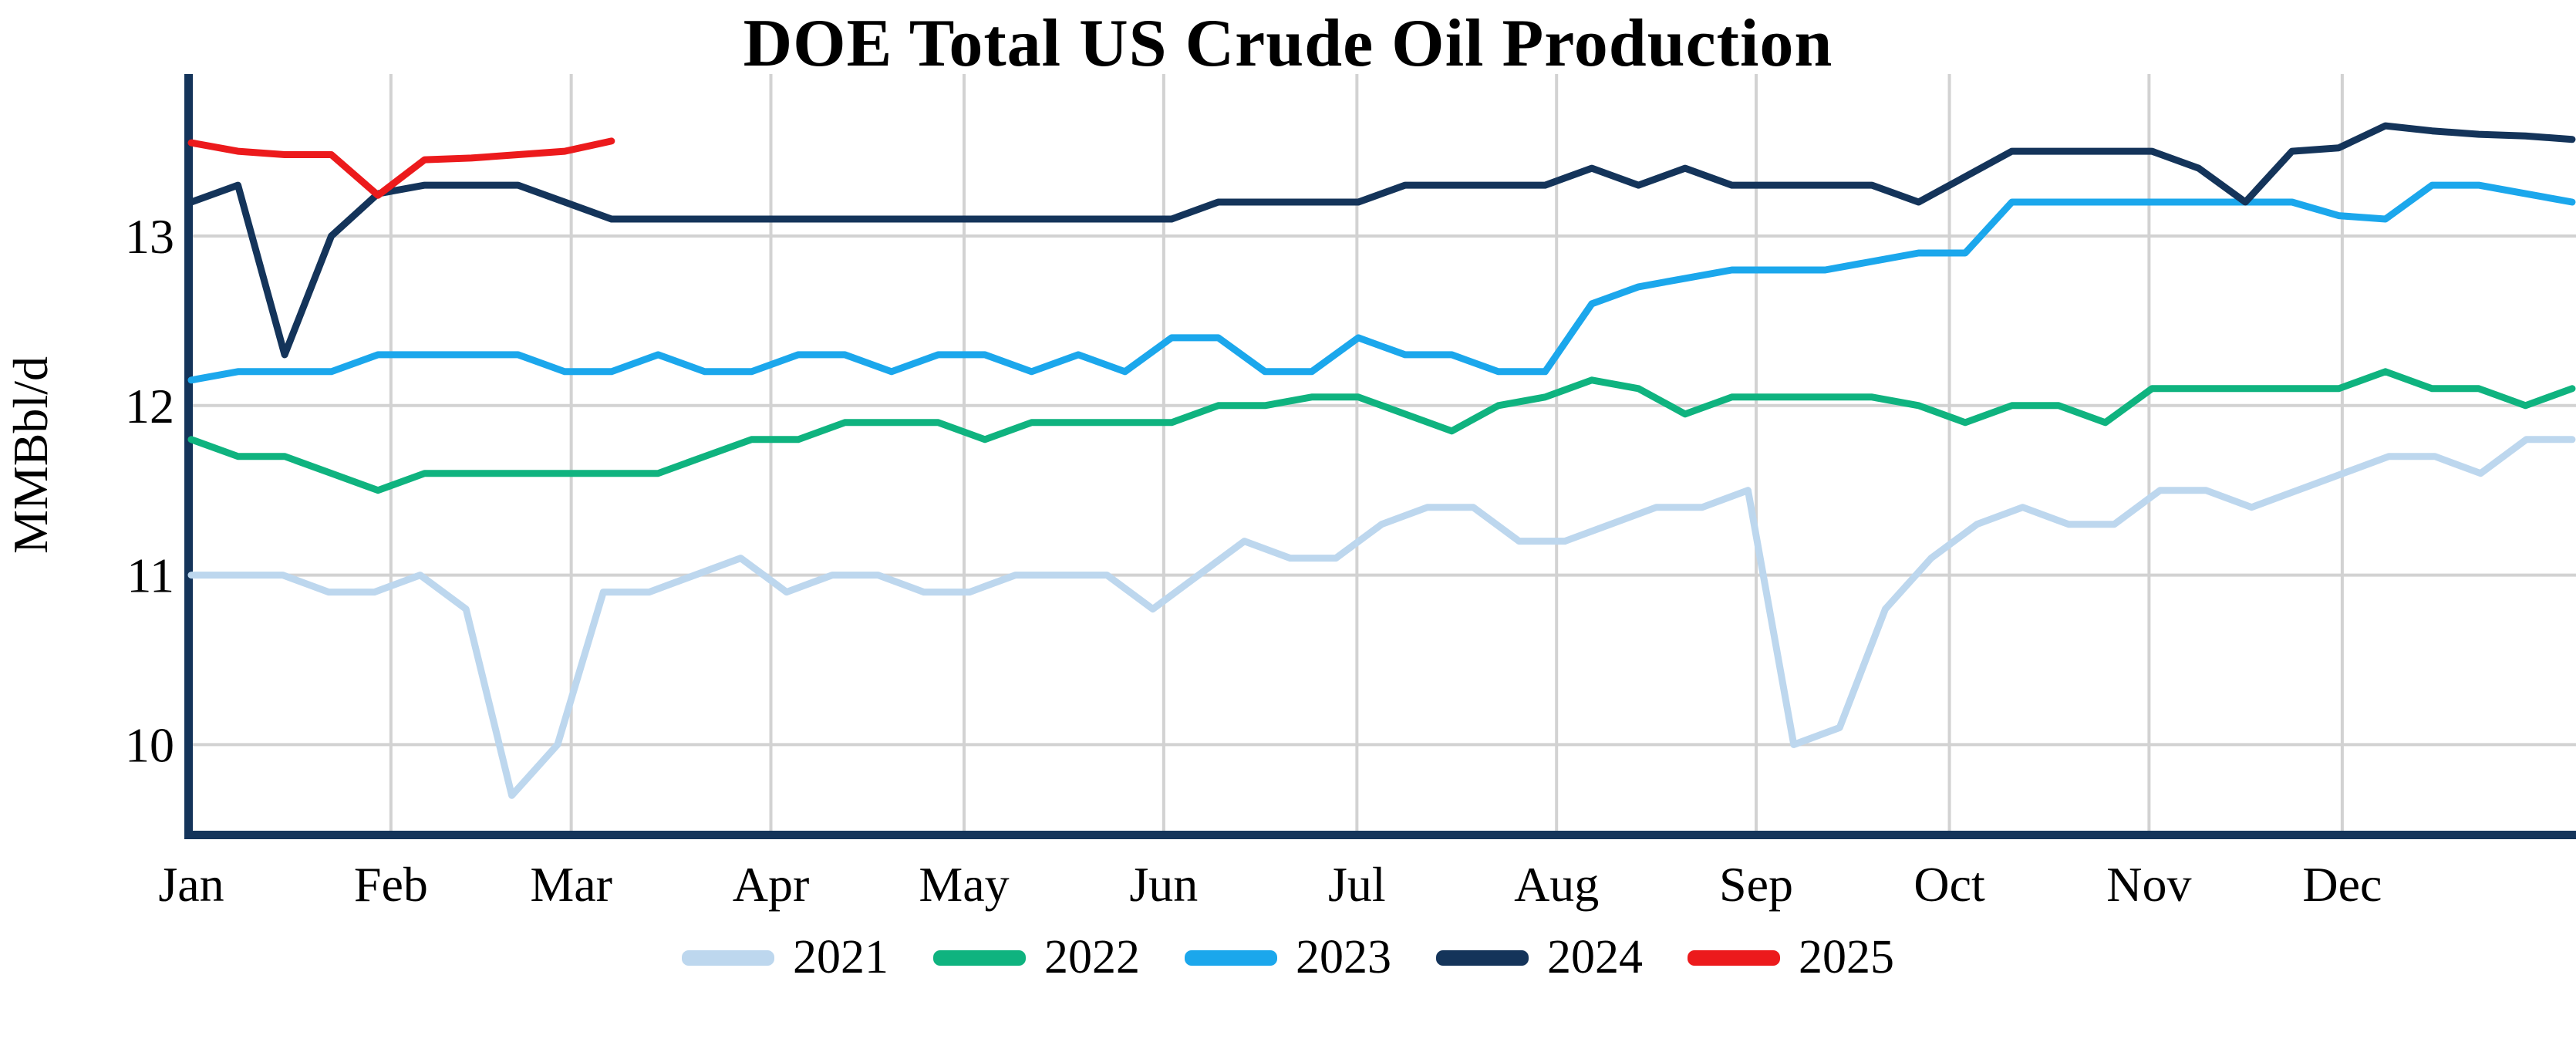  What do you see at coordinates (150, 575) in the screenshot?
I see `y-tick-label-11: 11` at bounding box center [150, 575].